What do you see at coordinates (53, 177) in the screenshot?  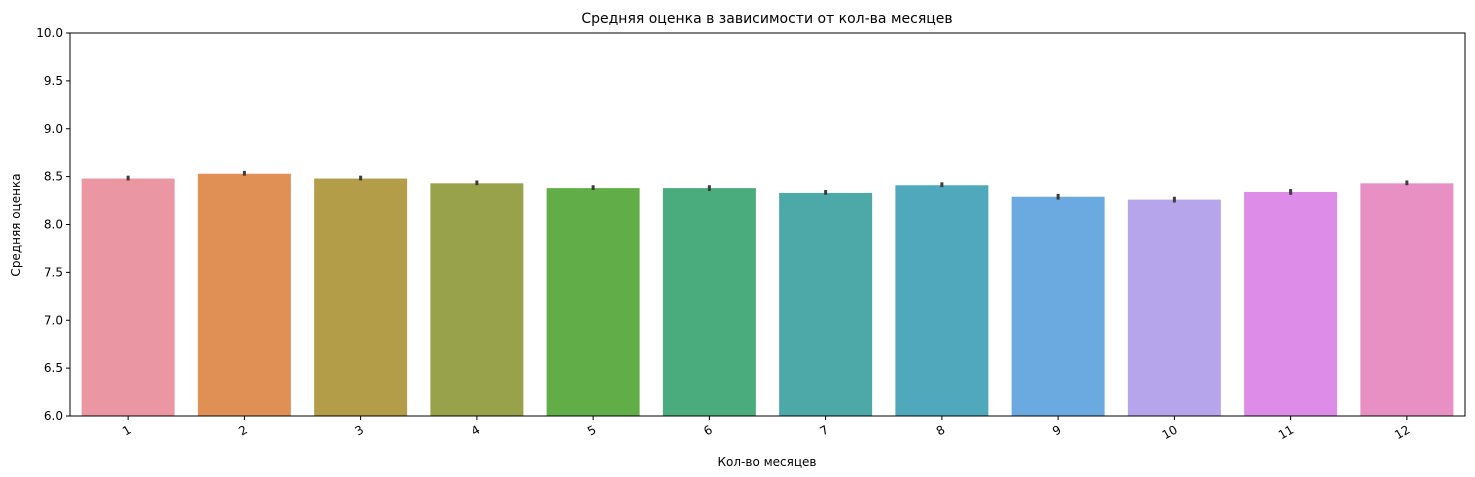 I see `y-tick-label: 8.5` at bounding box center [53, 177].